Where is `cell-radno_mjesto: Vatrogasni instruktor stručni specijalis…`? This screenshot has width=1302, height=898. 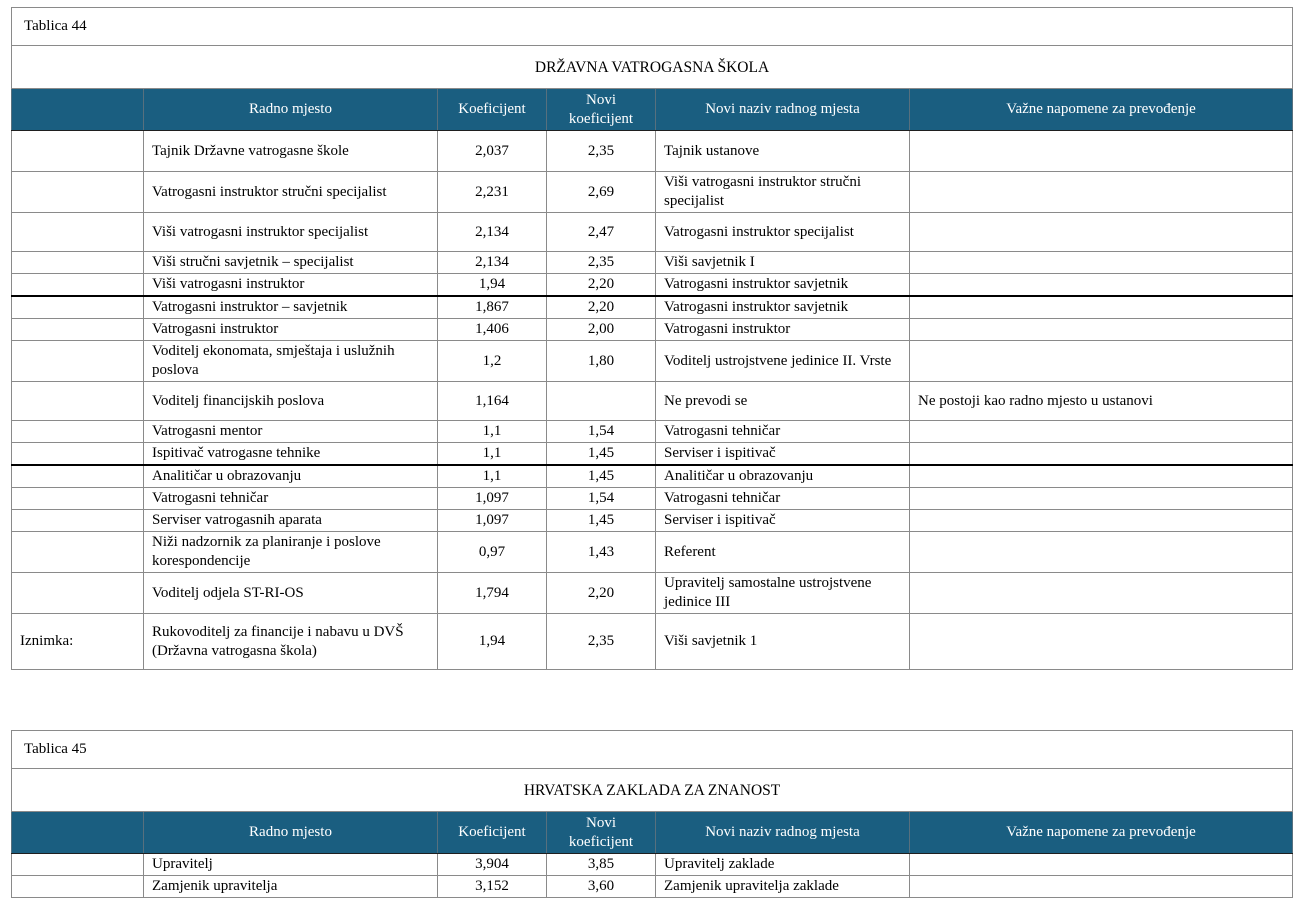 cell-radno_mjesto: Vatrogasni instruktor stručni specijalis… is located at coordinates (290, 192).